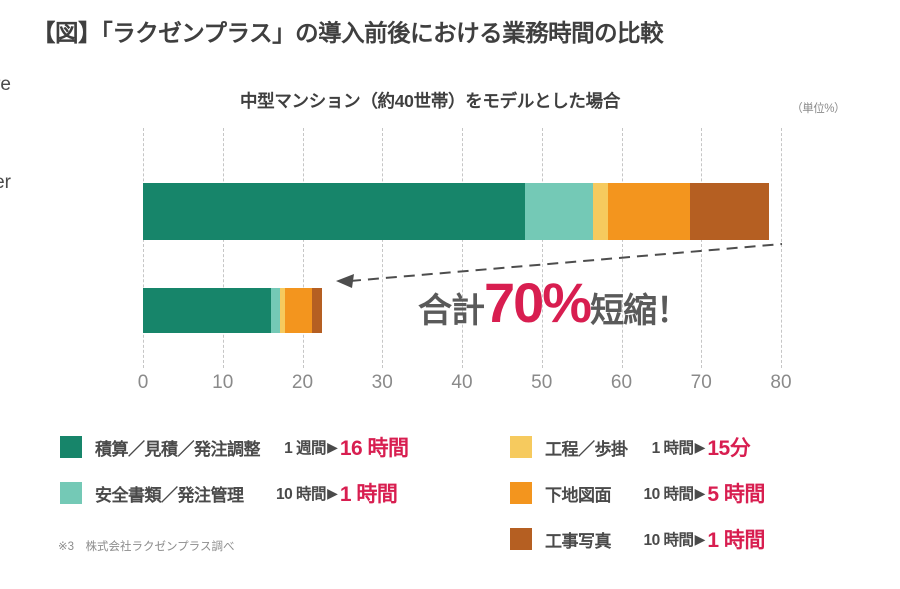 The width and height of the screenshot is (900, 589). Describe the element at coordinates (451, 311) in the screenshot. I see `annotation-prefix: 合計` at that location.